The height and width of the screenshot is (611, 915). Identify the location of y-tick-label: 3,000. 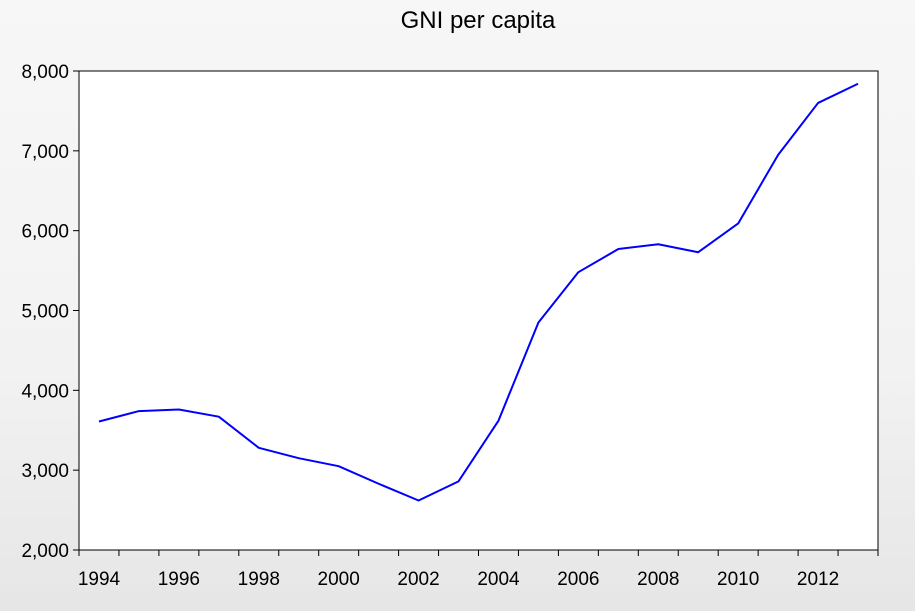
(45, 471).